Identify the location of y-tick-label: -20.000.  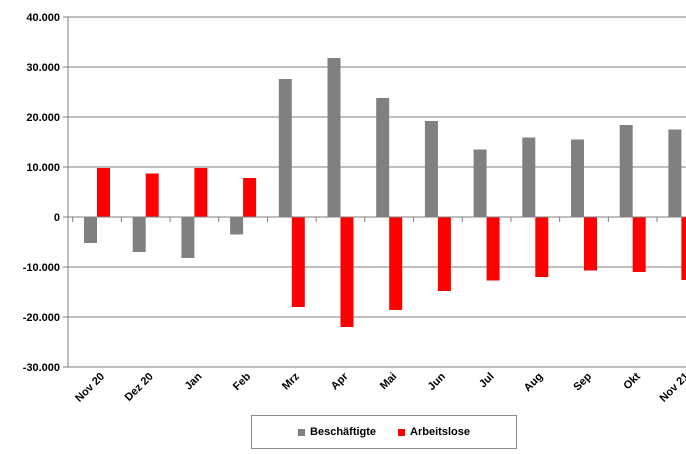
(41, 318).